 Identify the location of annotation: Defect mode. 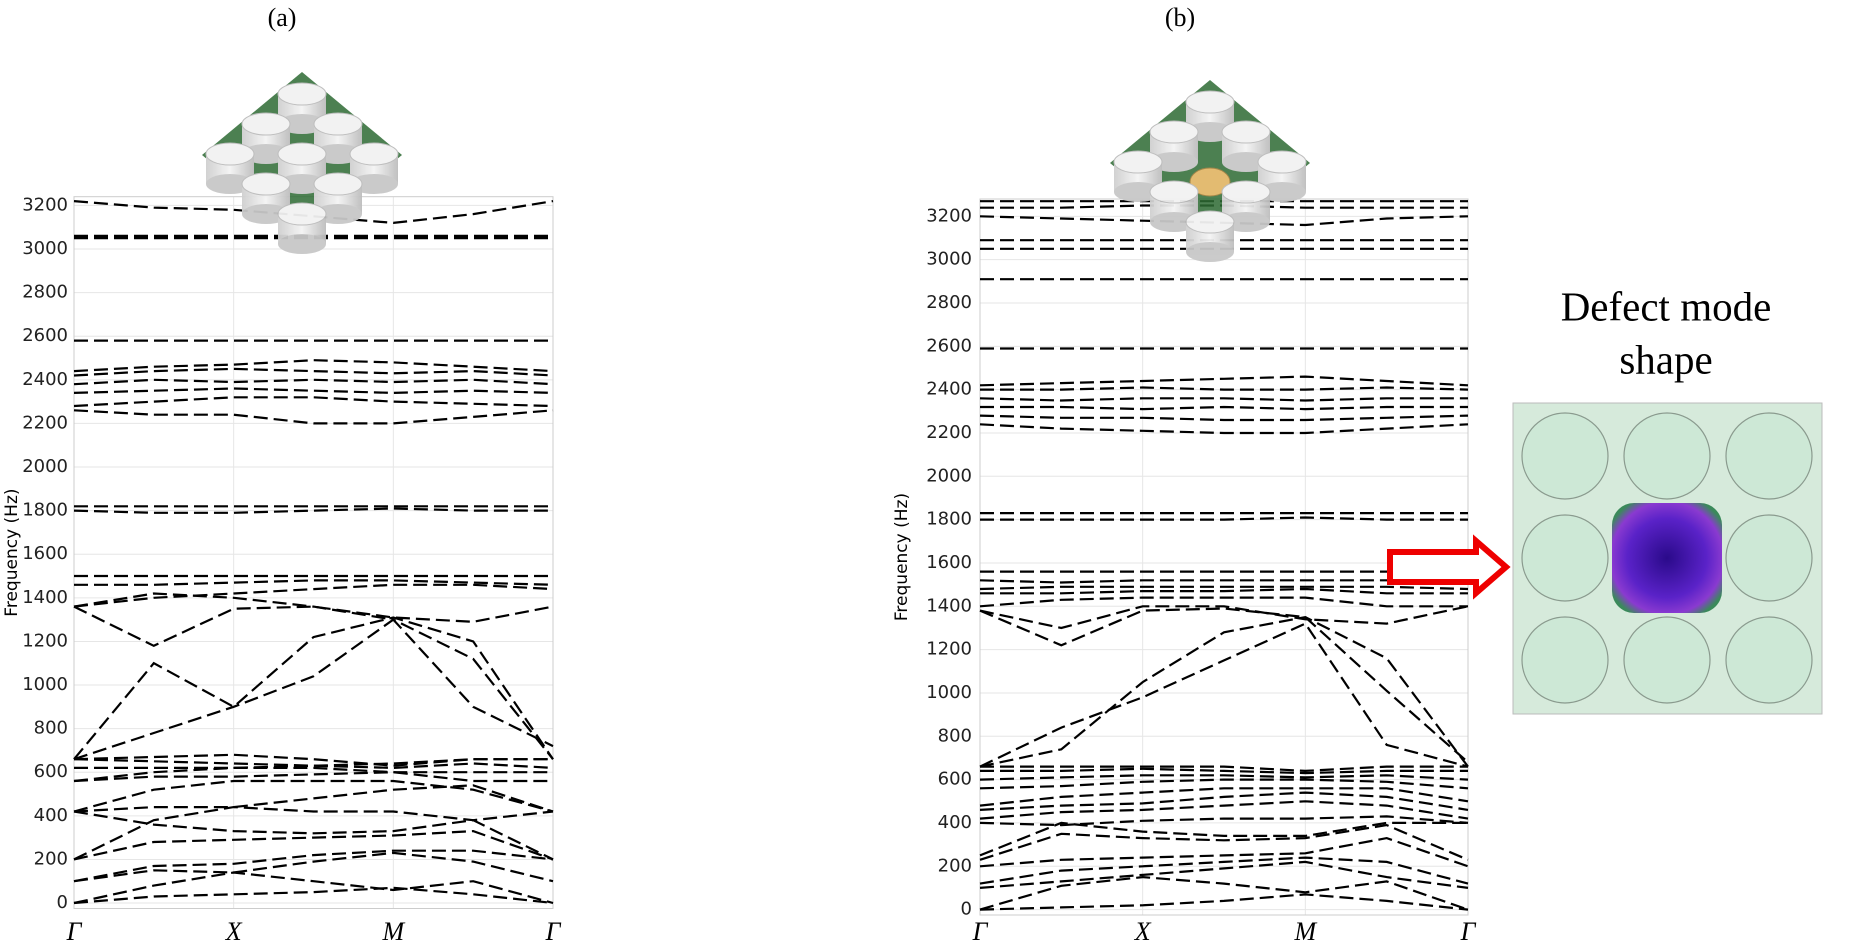
(1666, 306).